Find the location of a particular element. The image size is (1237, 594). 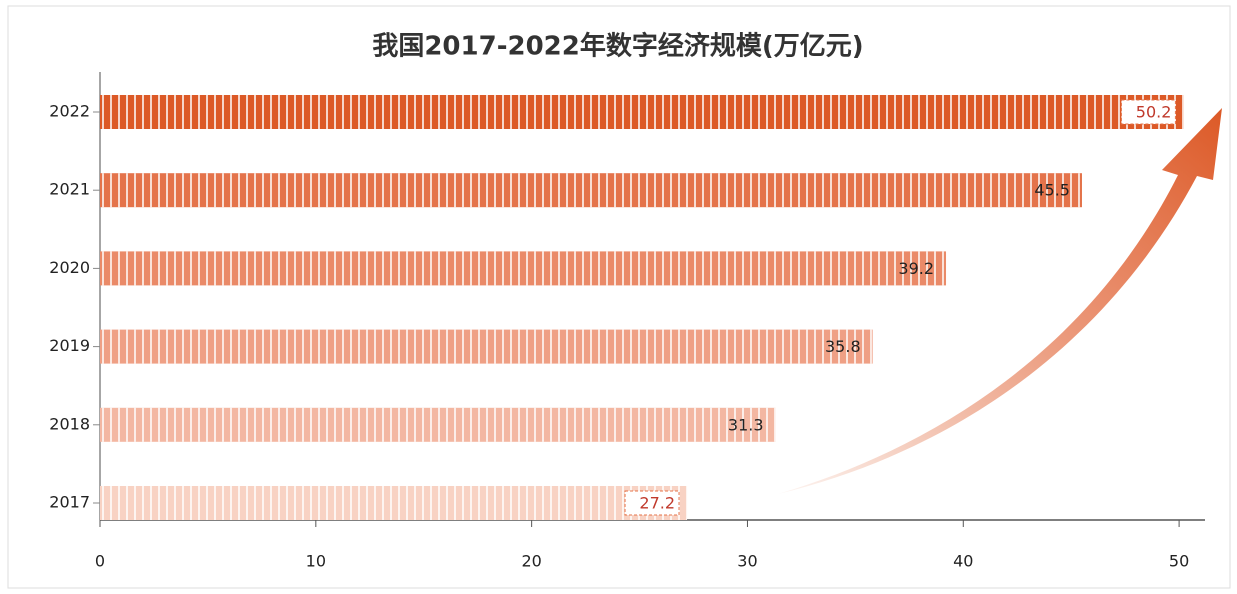

value-label: 31.3 is located at coordinates (746, 424).